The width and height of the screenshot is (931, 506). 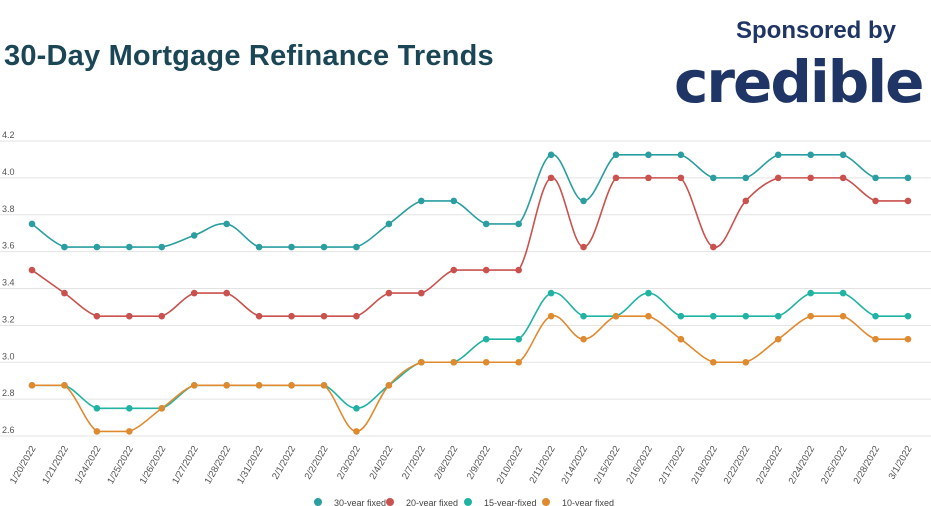 What do you see at coordinates (737, 465) in the screenshot?
I see `x-tick-label: 2/22/2022` at bounding box center [737, 465].